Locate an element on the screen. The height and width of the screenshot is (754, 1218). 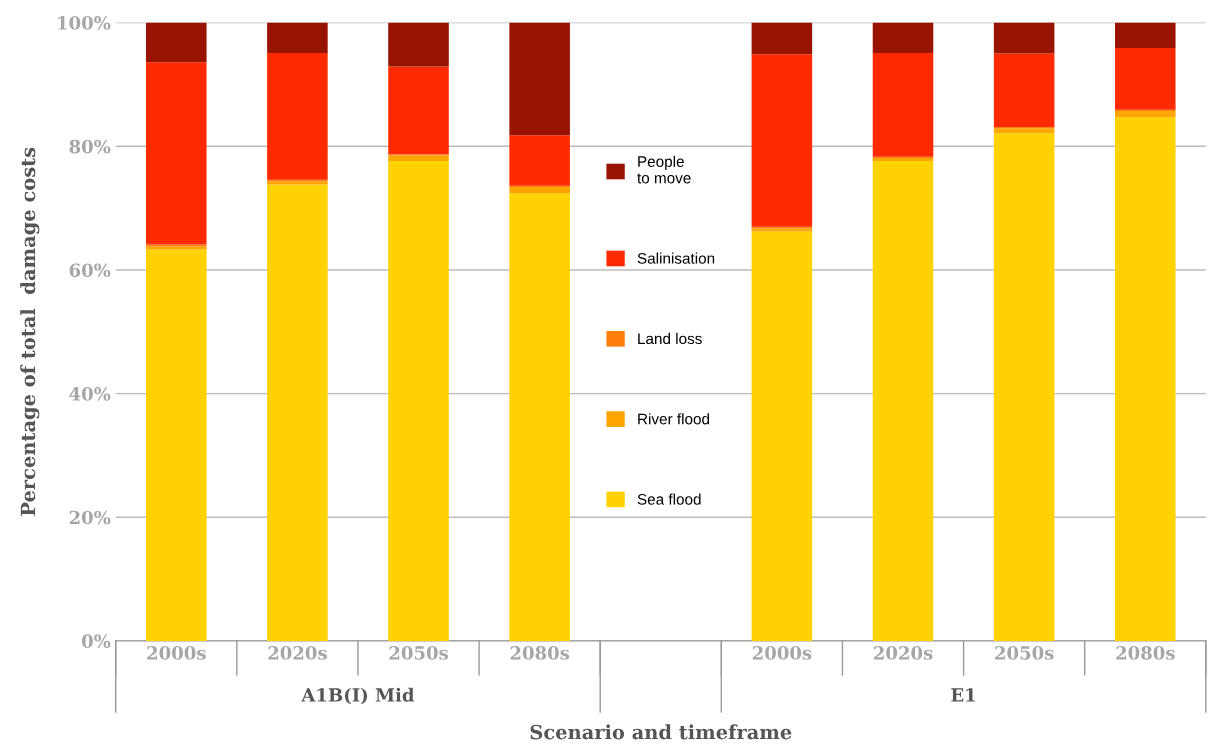
text: A1B(I) Mid is located at coordinates (358, 696).